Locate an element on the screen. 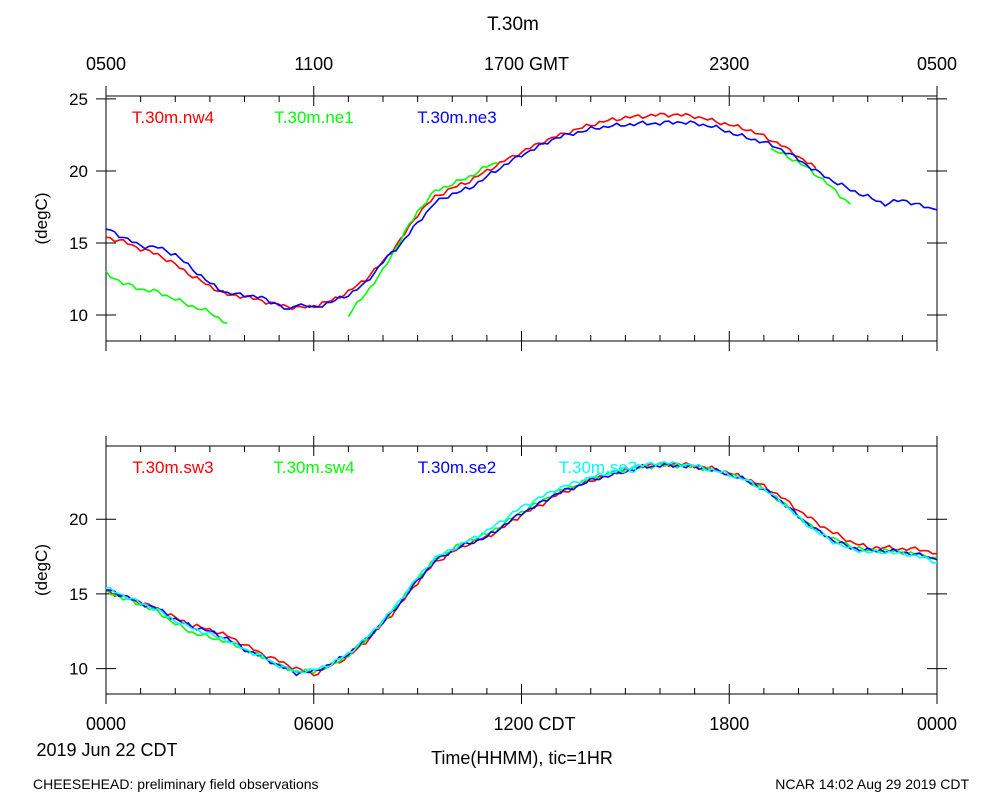  bottom-time-axis-cdt: 0000 0600 1200 CDT 1800 0000 is located at coordinates (521, 724).